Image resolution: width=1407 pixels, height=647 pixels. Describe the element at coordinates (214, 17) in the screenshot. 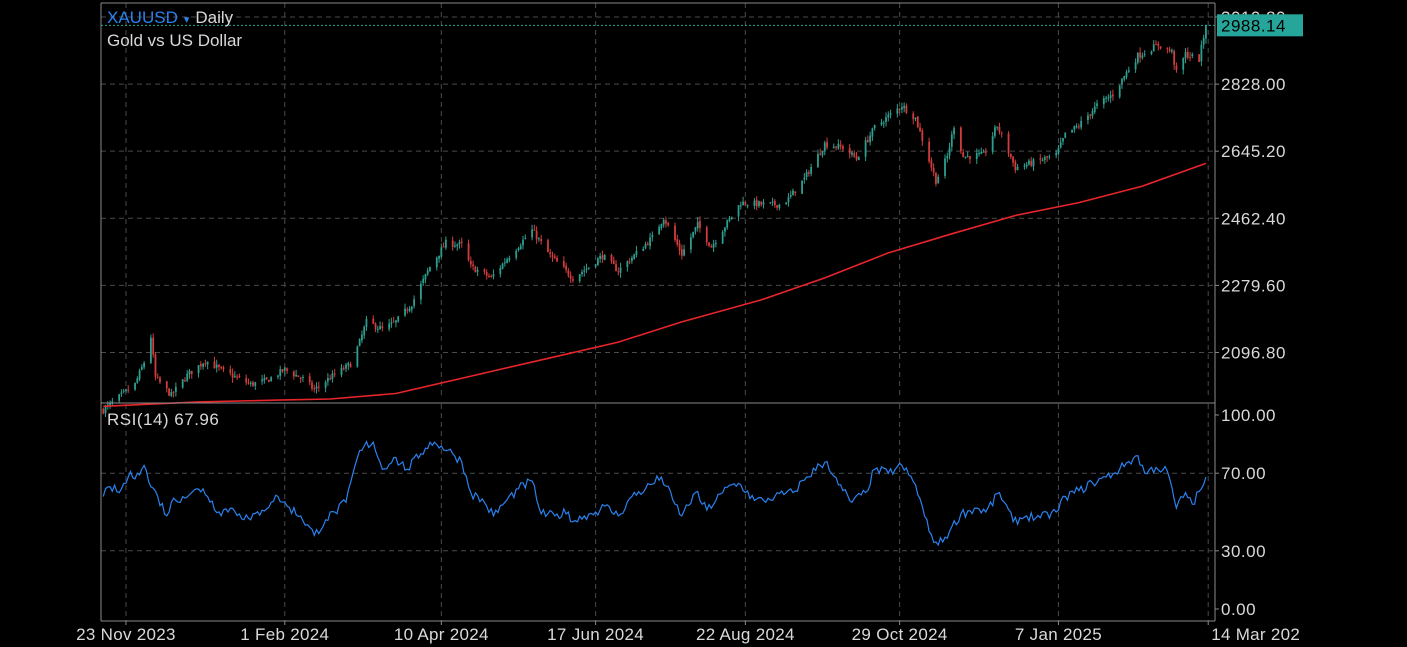

I see `timeframe-label: Daily` at that location.